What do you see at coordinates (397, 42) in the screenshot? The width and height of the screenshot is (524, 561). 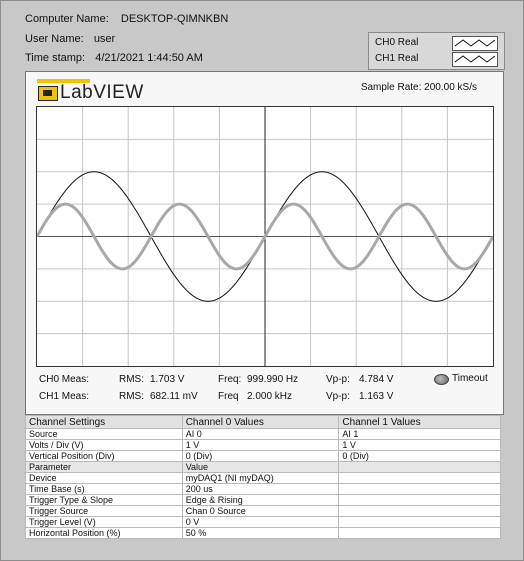 I see `legend-ch0-label: CH0 Real` at bounding box center [397, 42].